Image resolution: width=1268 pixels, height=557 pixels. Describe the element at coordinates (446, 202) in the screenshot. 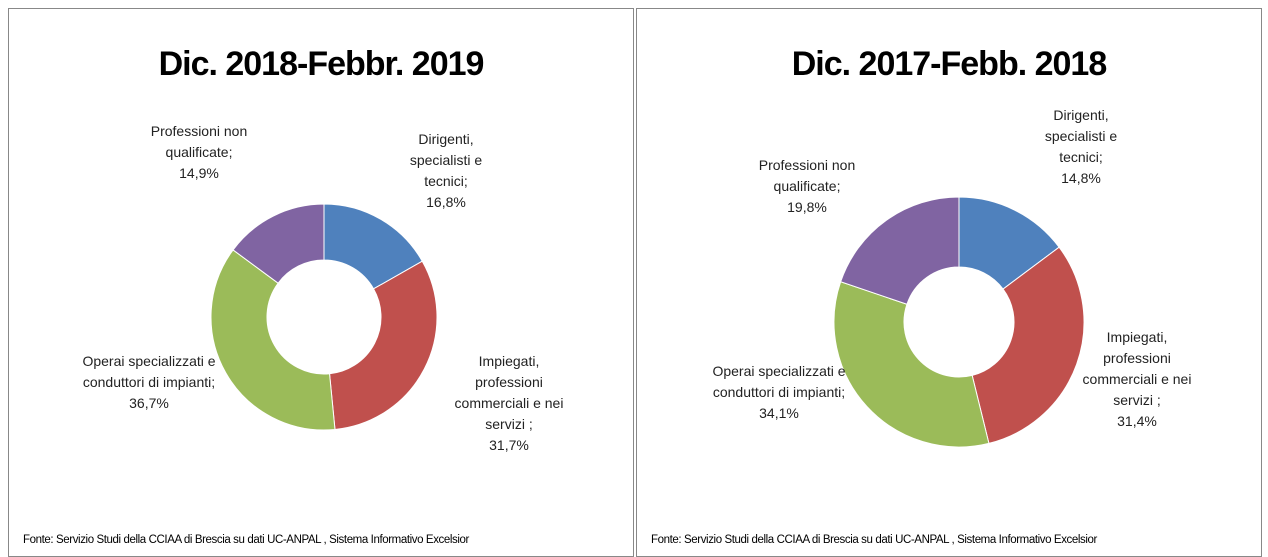

I see `slice-value: 16,8%` at that location.